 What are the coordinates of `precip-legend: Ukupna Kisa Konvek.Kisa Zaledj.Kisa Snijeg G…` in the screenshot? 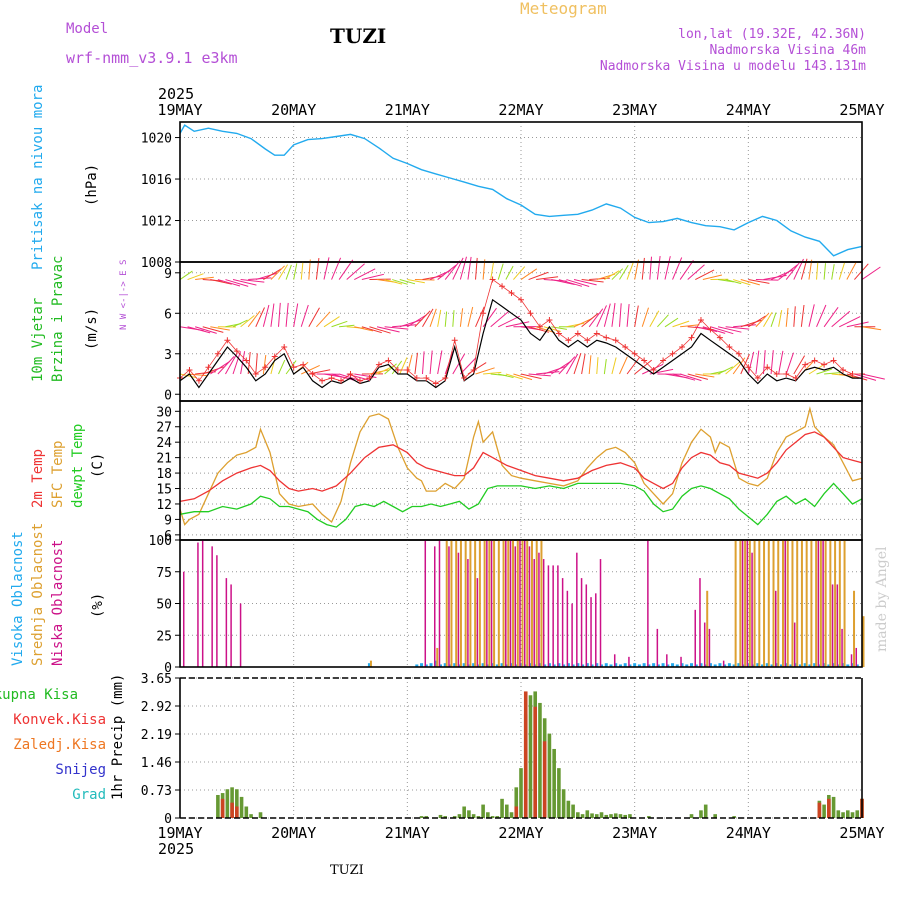 It's located at (53, 745).